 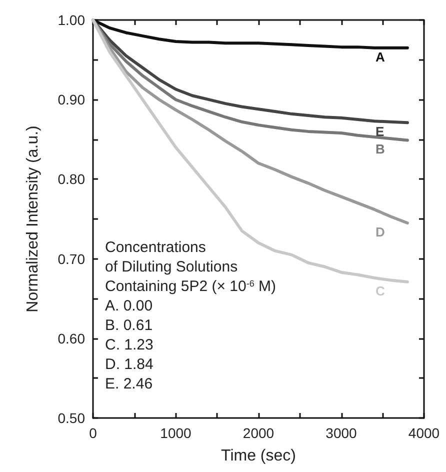 What do you see at coordinates (380, 149) in the screenshot?
I see `series-label: B` at bounding box center [380, 149].